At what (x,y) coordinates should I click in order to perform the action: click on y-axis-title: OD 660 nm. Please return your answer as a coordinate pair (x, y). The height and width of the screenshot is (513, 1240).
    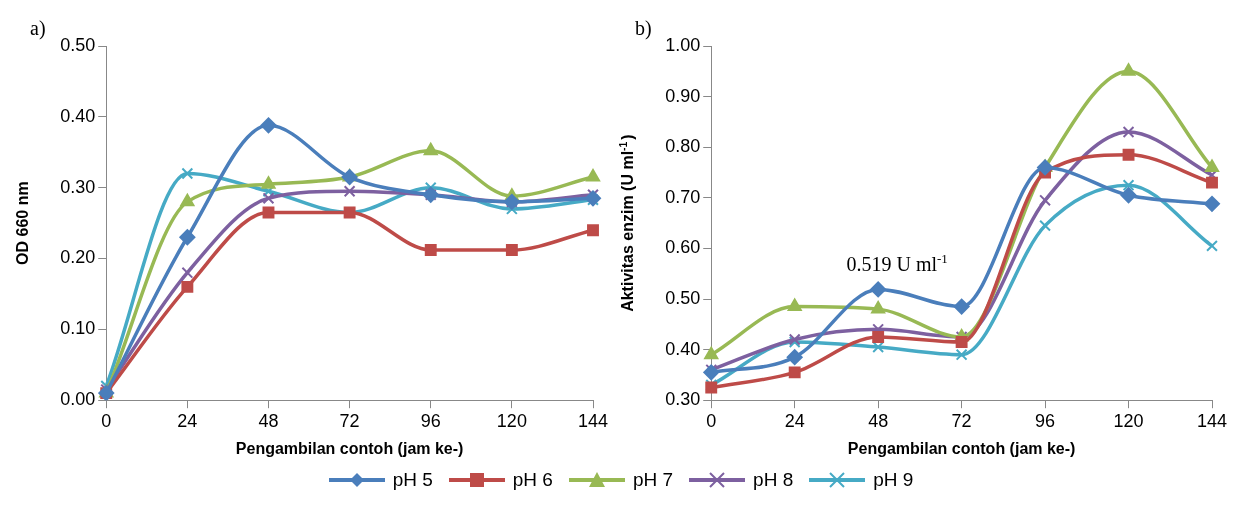
    Looking at the image, I should click on (22, 223).